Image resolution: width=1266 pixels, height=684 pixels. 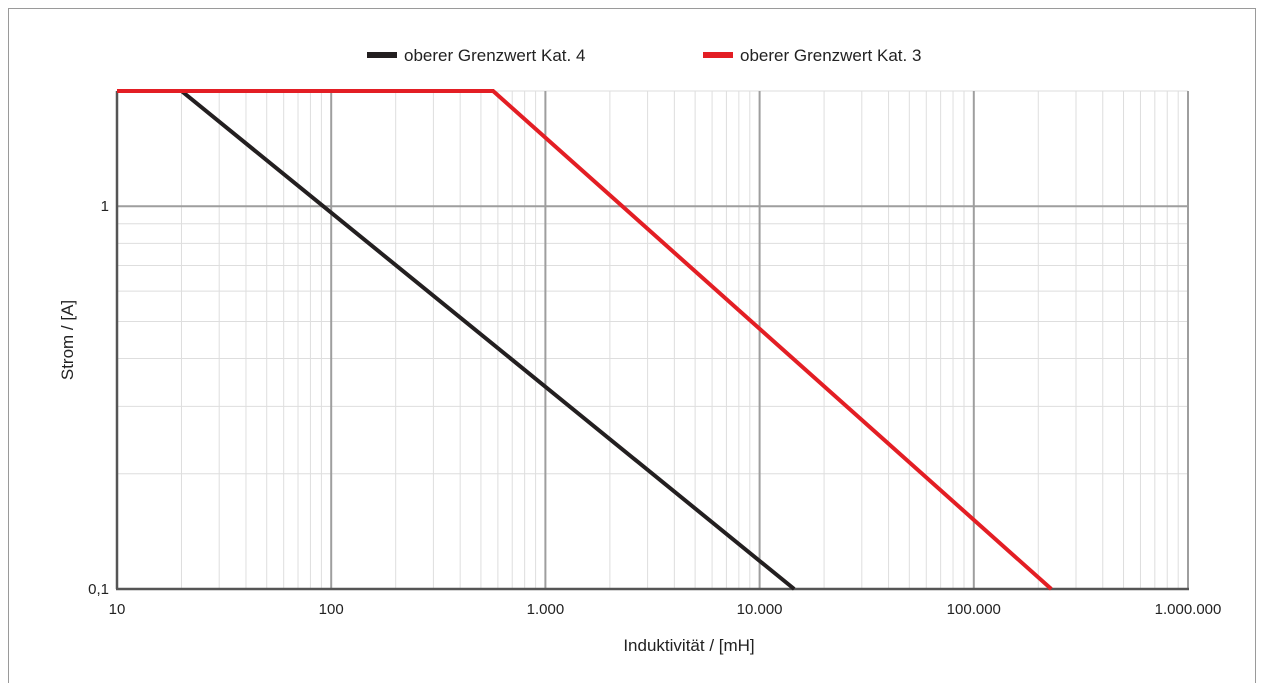 I want to click on legend-item-kat3: oberer Grenzwert Kat. 3, so click(x=812, y=55).